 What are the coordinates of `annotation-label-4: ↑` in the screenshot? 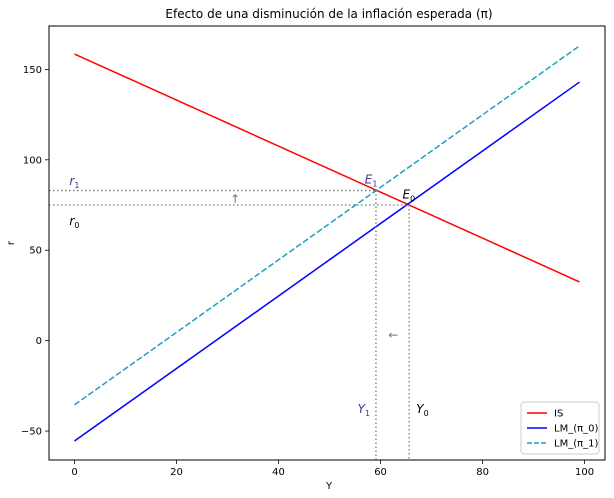 It's located at (235, 199).